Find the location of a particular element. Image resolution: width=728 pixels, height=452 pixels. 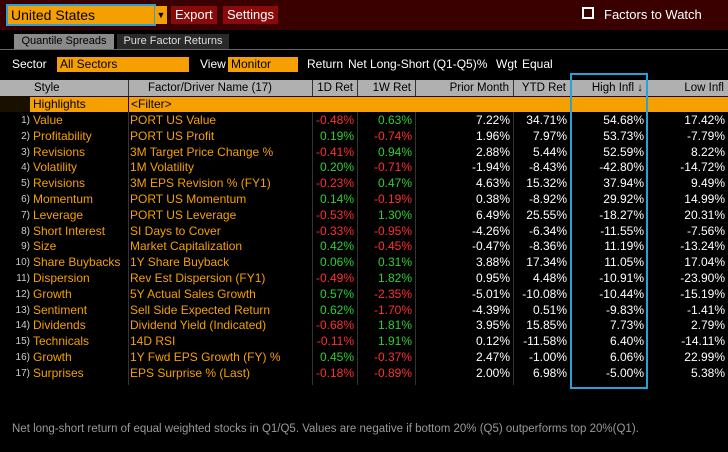

row-number: 3) is located at coordinates (25, 152).